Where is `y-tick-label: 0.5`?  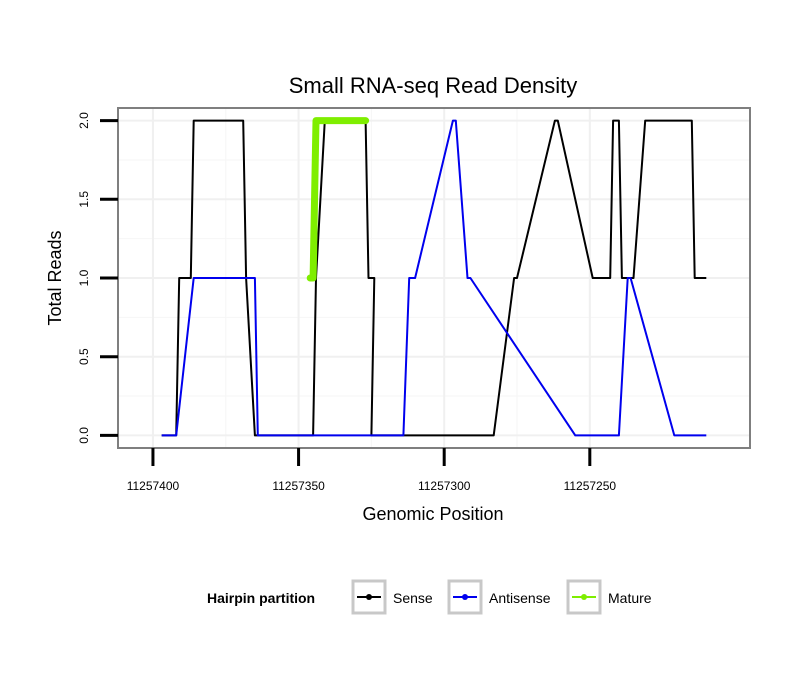
y-tick-label: 0.5 is located at coordinates (84, 356).